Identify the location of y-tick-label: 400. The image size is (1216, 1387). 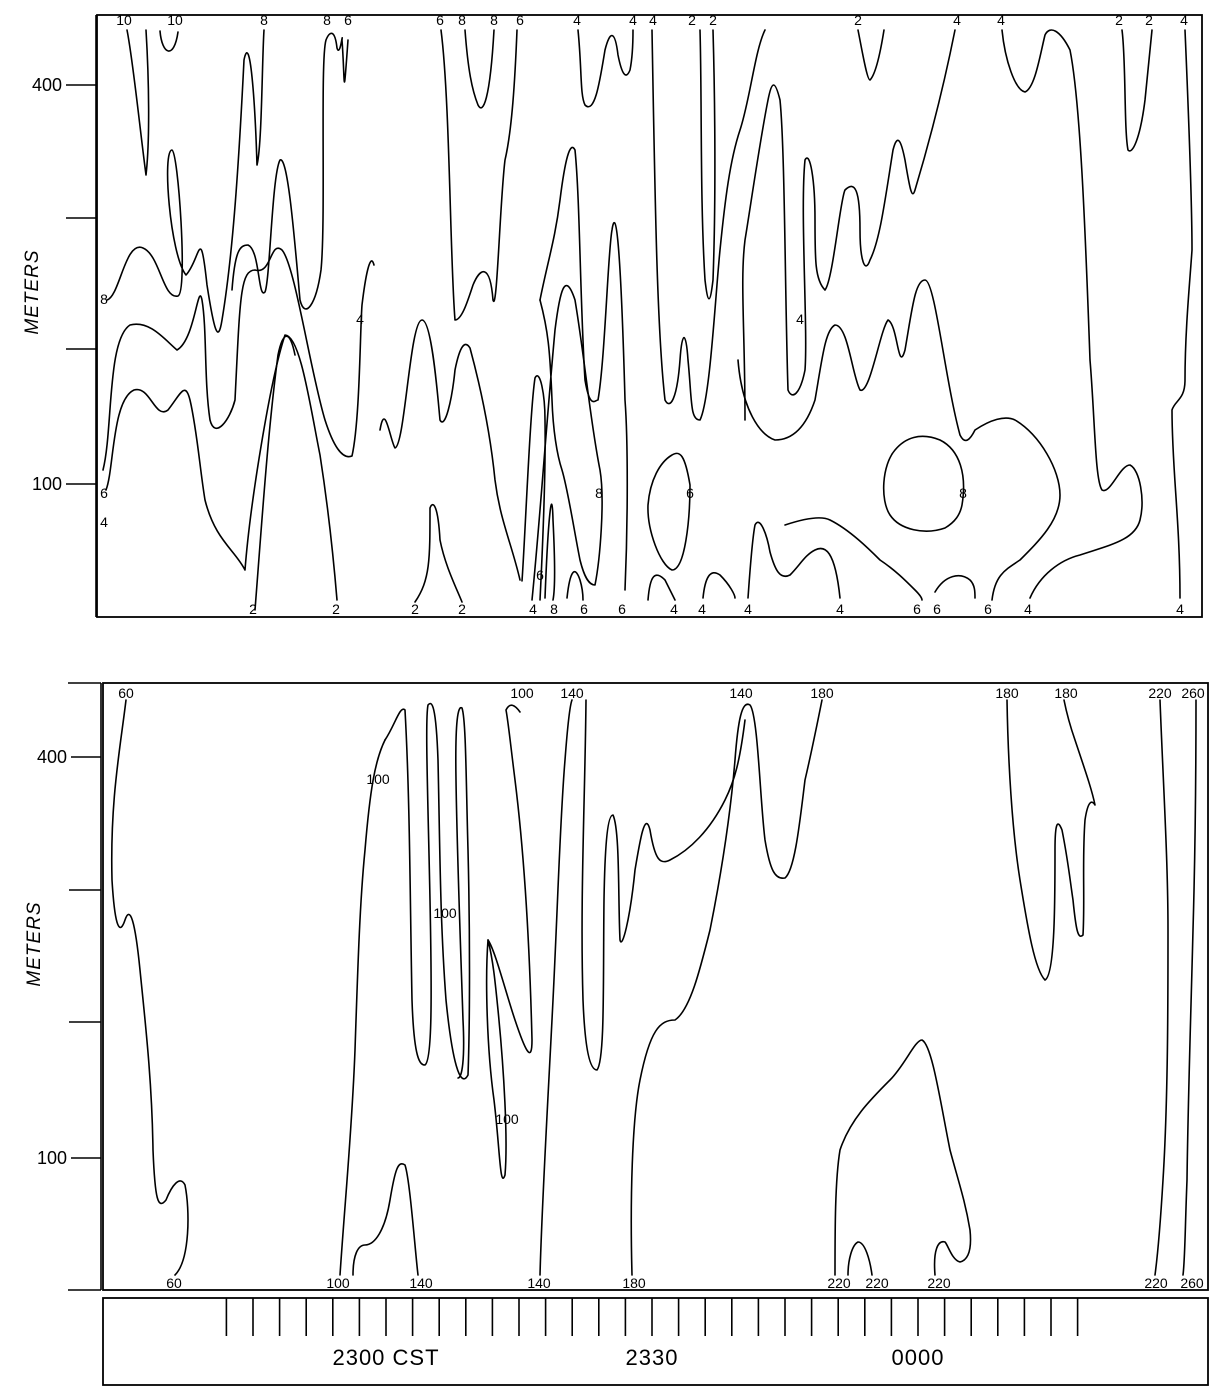
(52, 757).